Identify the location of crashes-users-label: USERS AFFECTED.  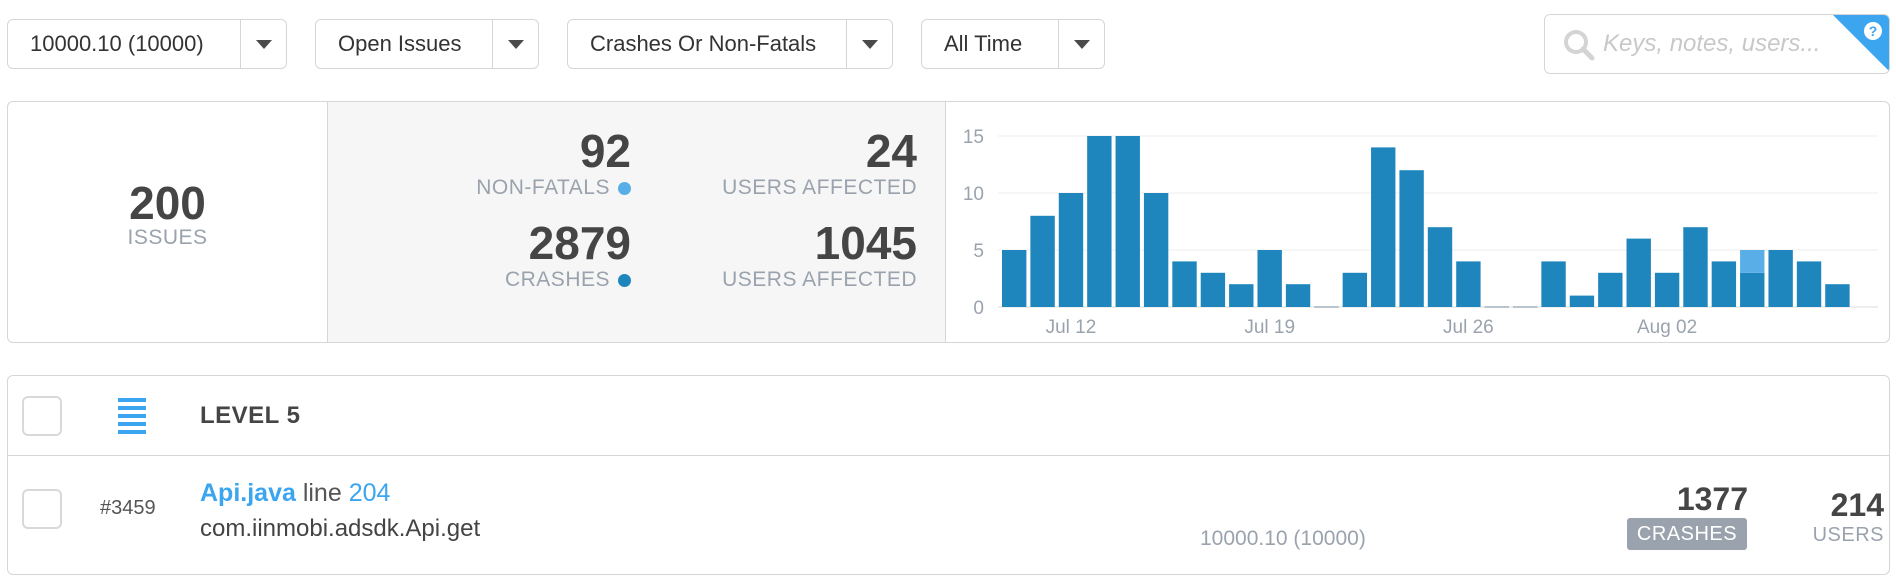
(819, 279).